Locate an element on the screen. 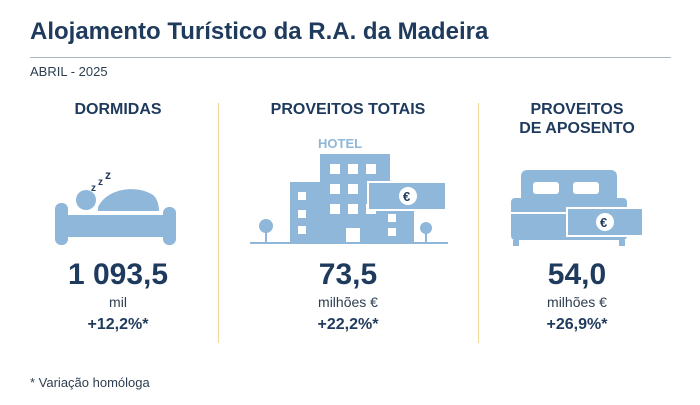  stat-label: DORMIDAS is located at coordinates (118, 109).